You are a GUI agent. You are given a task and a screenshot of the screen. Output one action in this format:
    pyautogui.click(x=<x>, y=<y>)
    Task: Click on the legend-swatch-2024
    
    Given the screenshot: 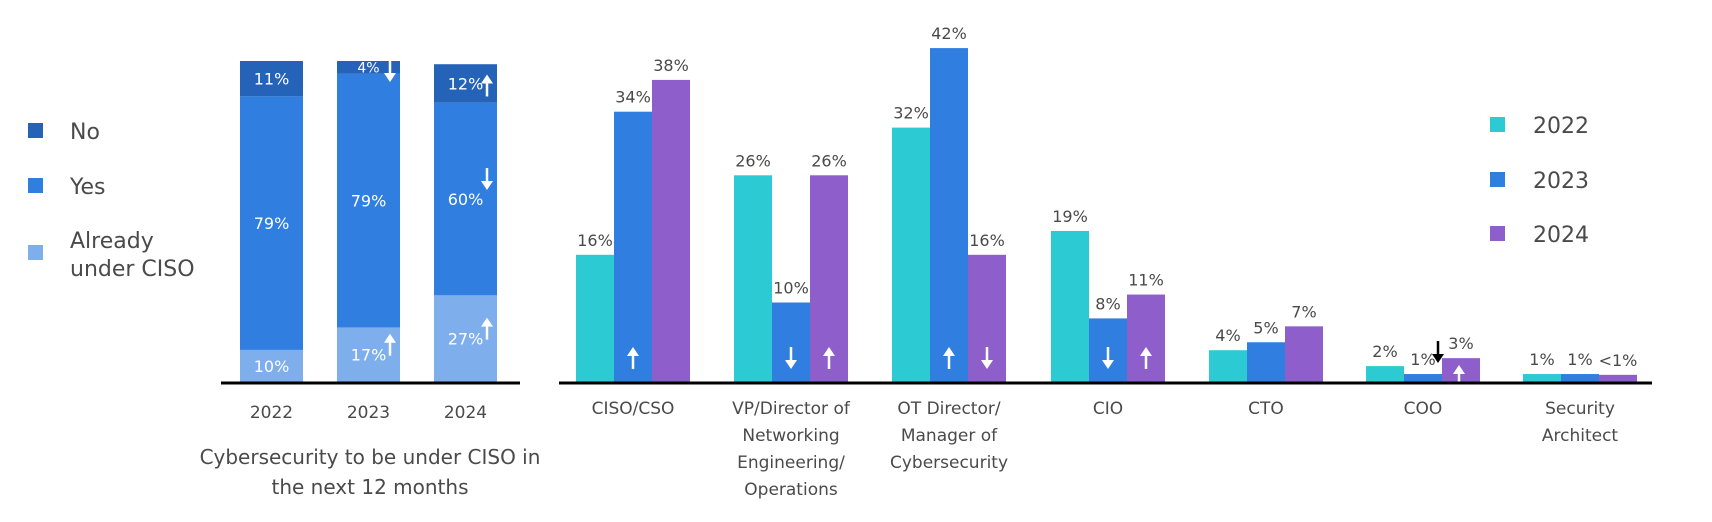 What is the action you would take?
    pyautogui.click(x=1497, y=233)
    